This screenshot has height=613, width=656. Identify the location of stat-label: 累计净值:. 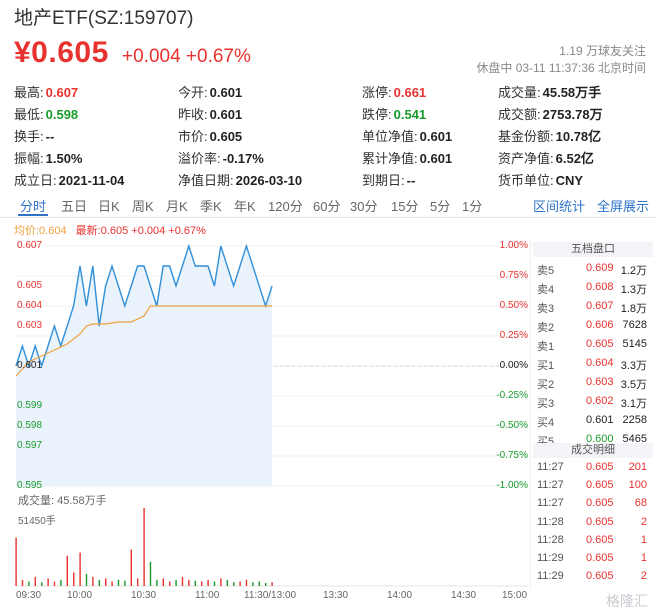
(390, 158).